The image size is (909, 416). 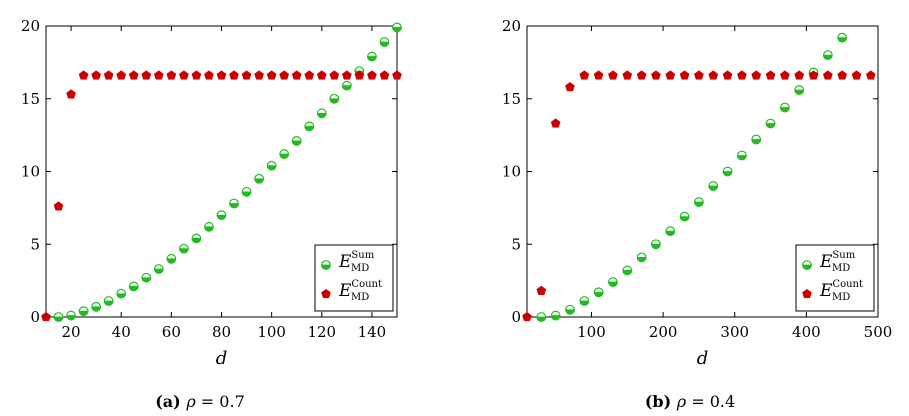 I want to click on x-axis-label: d, so click(x=703, y=358).